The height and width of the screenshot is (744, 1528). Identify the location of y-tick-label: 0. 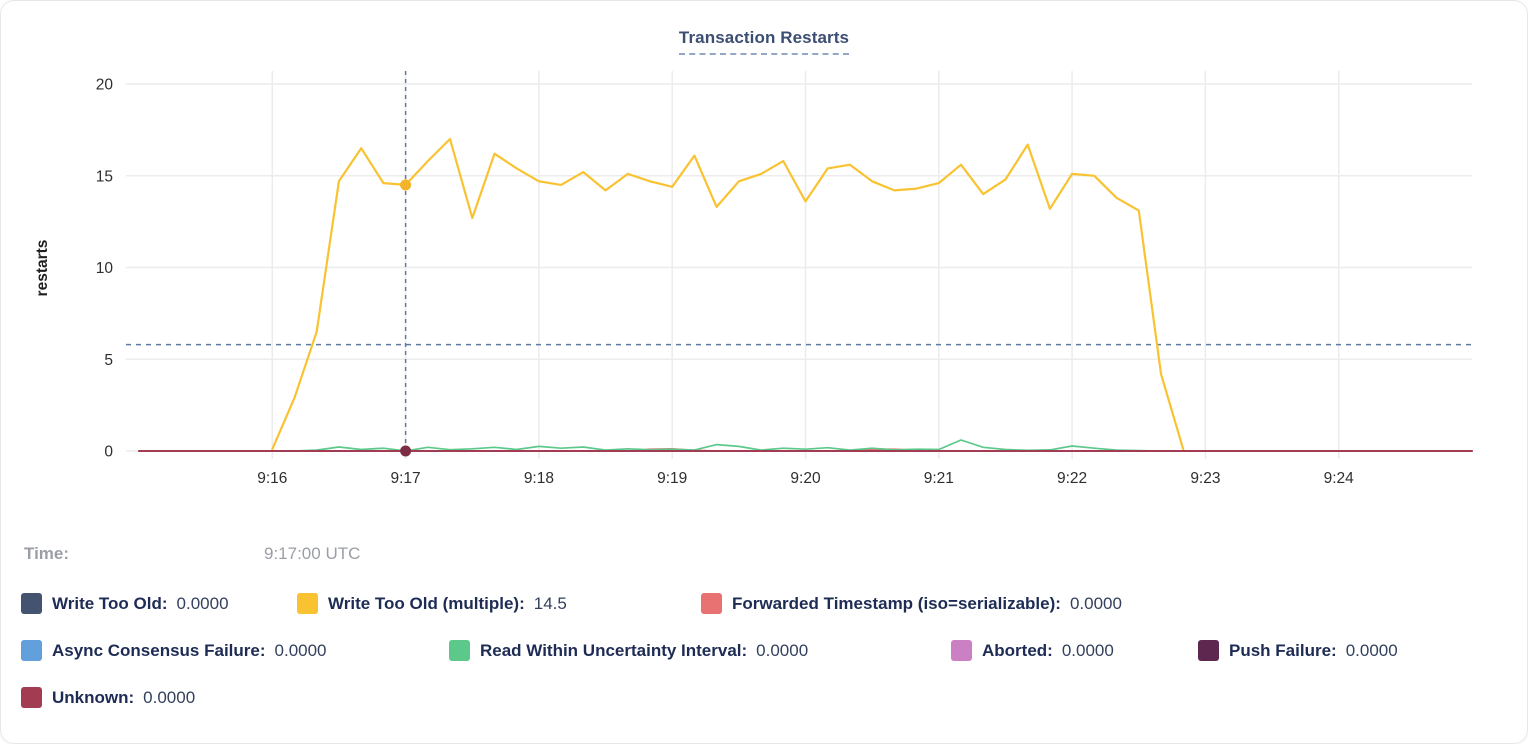
(108, 452).